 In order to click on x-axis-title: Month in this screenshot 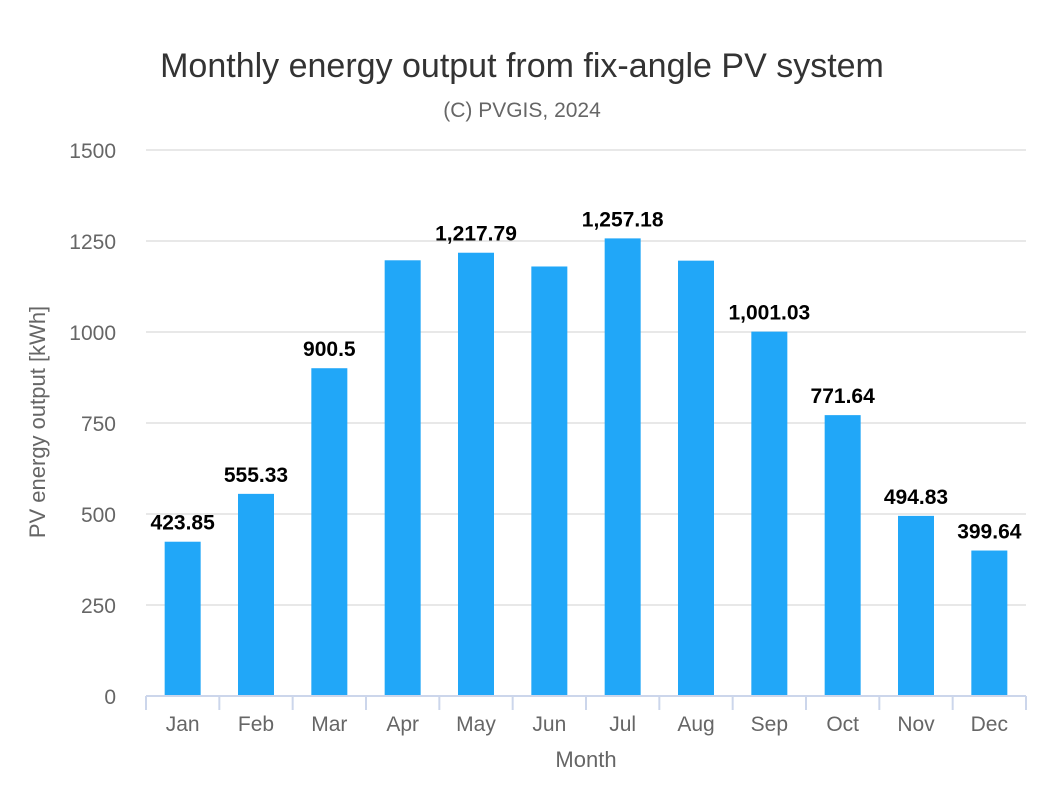, I will do `click(585, 759)`.